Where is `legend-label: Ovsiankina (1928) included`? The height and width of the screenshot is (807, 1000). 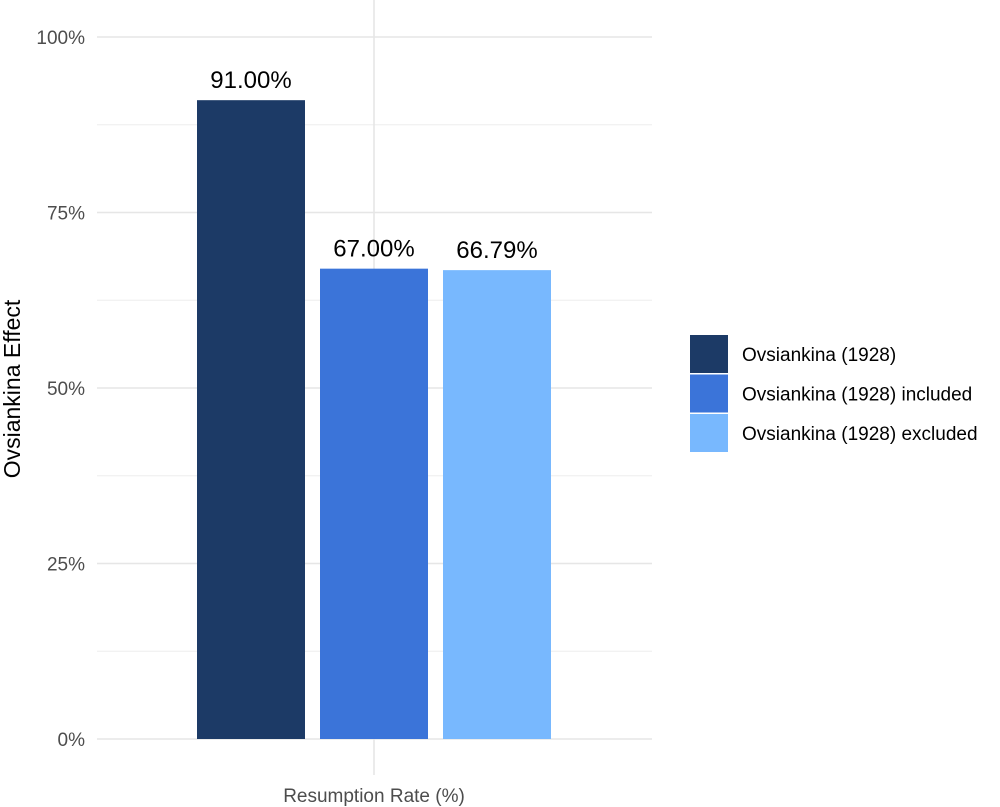 legend-label: Ovsiankina (1928) included is located at coordinates (857, 395).